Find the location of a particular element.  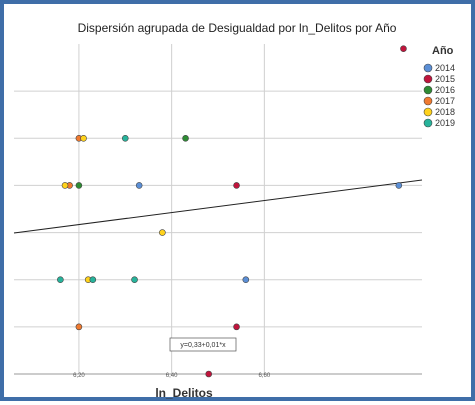

legend-item-2015: 2015 is located at coordinates (439, 79).